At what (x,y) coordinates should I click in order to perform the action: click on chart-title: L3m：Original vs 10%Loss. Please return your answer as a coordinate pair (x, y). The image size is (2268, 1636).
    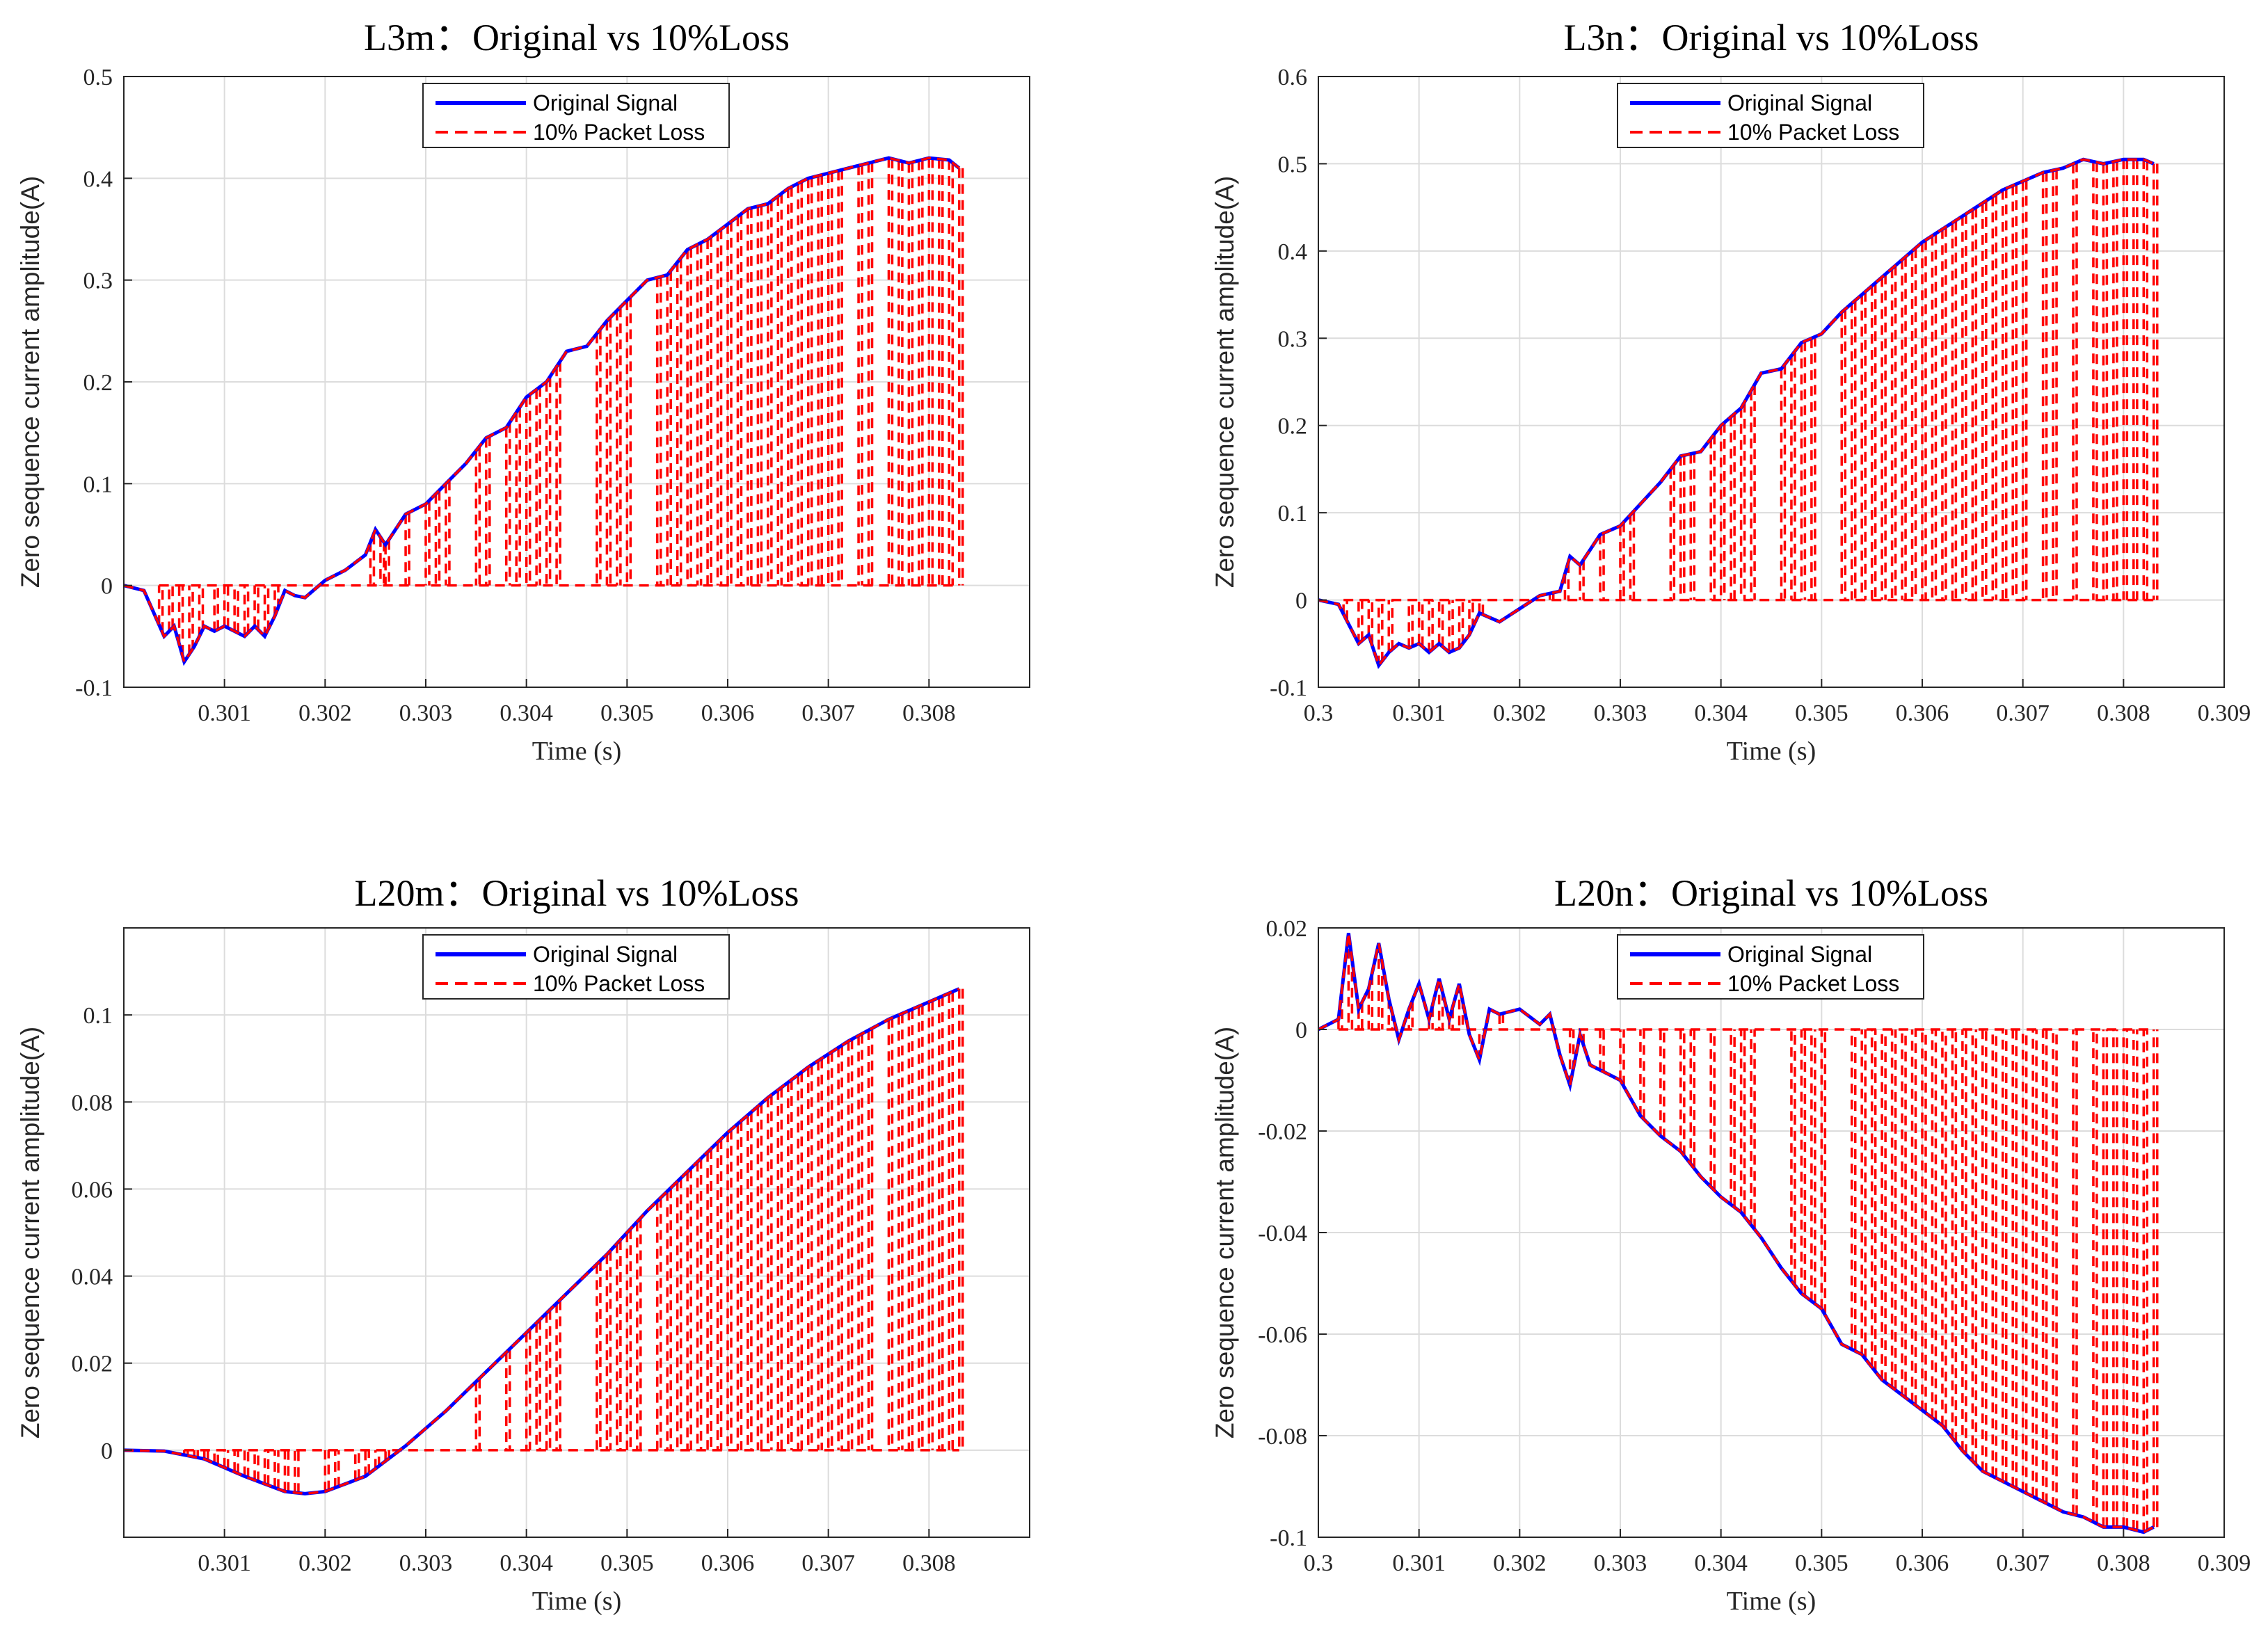
    Looking at the image, I should click on (577, 37).